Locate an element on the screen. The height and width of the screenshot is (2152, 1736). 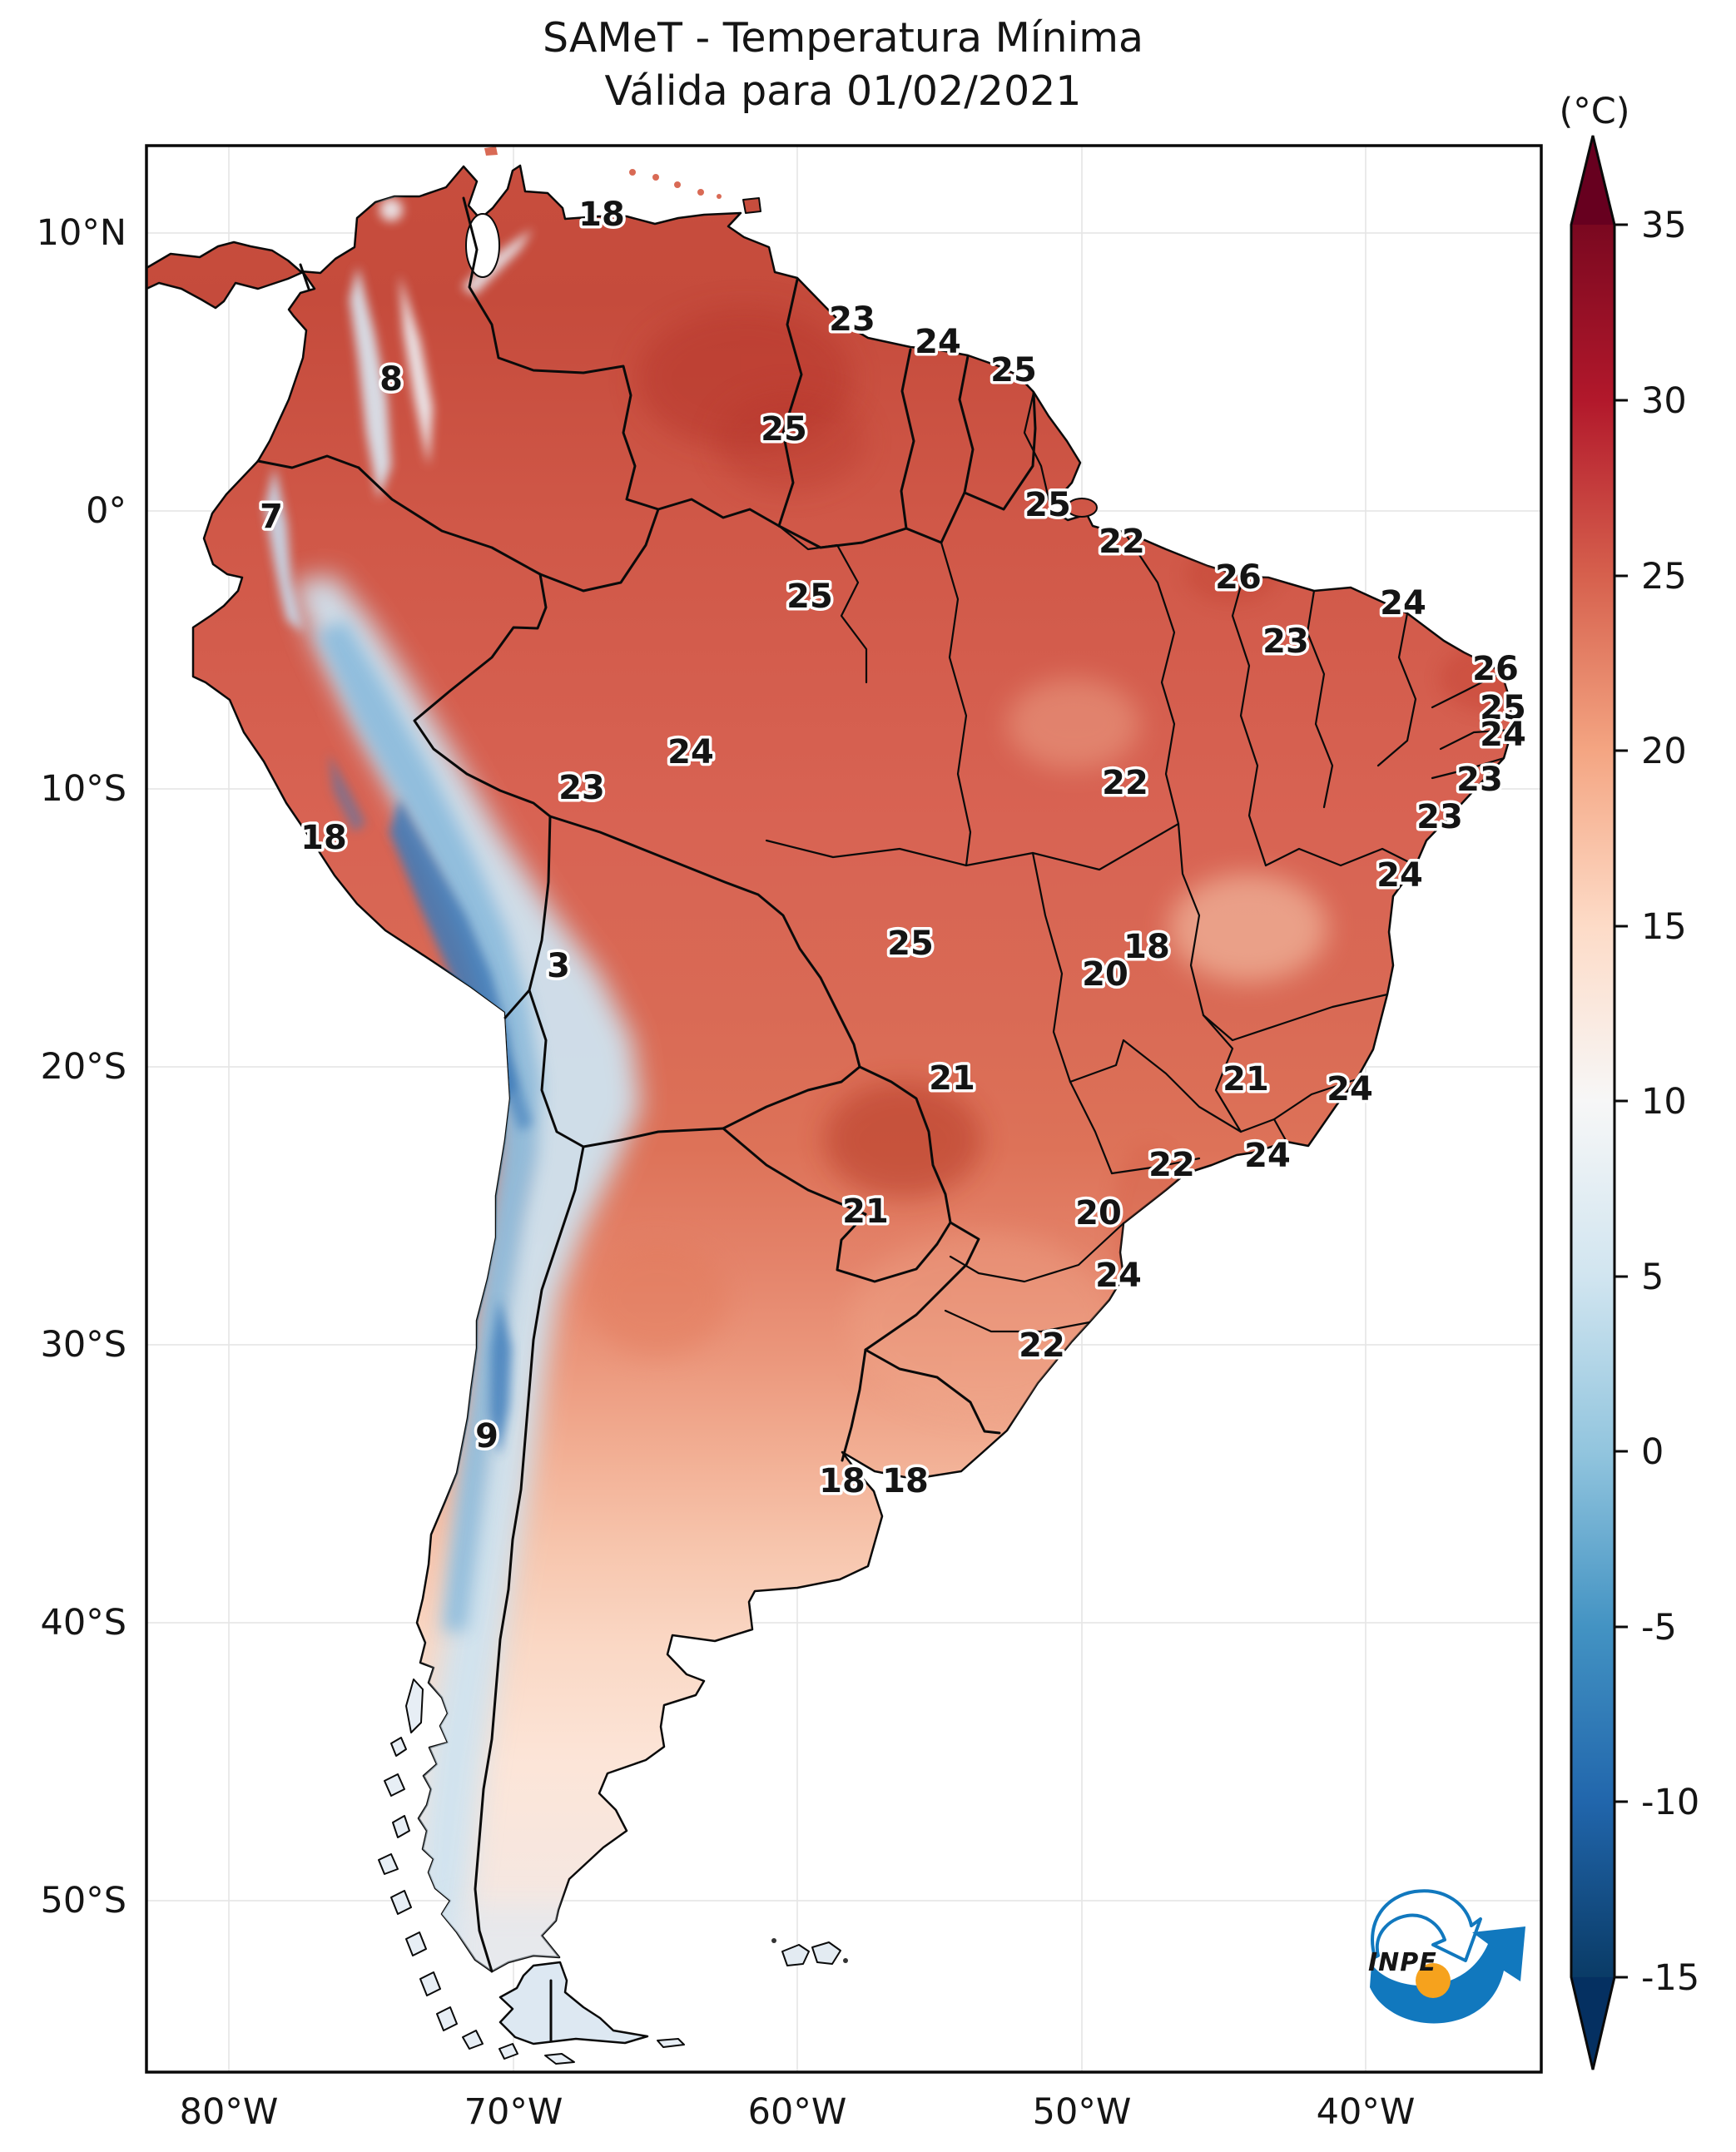
inpe-logo-orange-dot is located at coordinates (1434, 1980).